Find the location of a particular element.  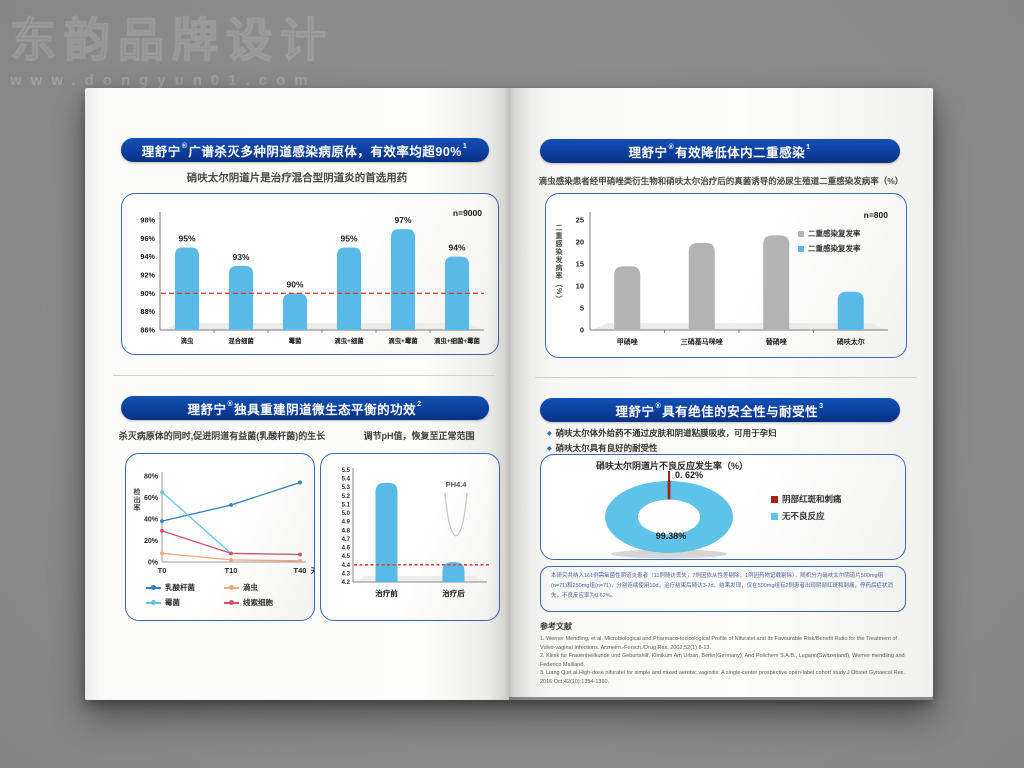

svg-text: 4.8 is located at coordinates (346, 531).